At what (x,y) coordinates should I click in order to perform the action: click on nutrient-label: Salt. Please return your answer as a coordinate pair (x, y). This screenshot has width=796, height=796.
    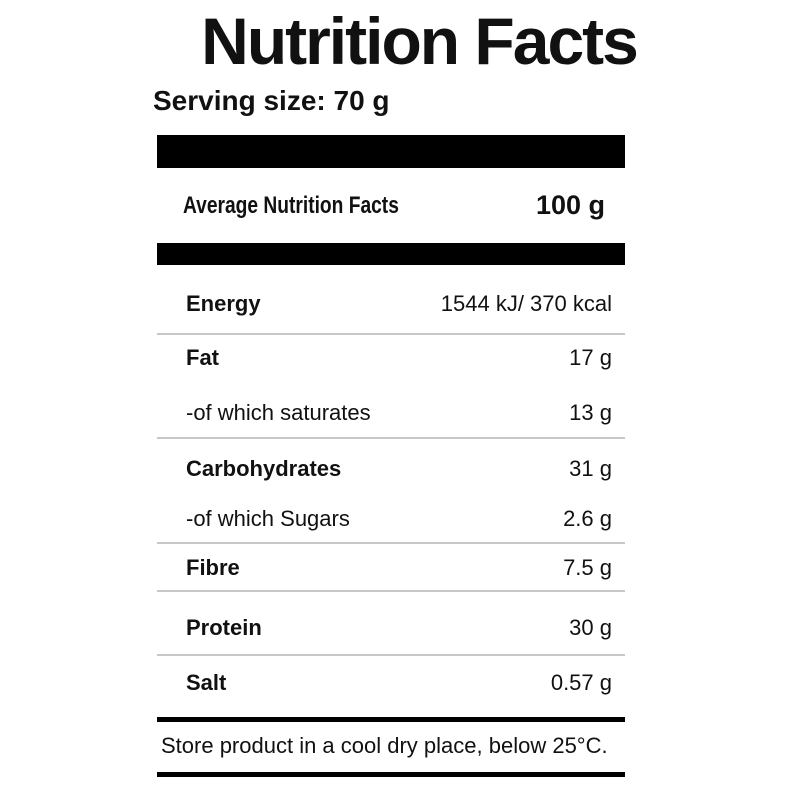
    Looking at the image, I should click on (206, 682).